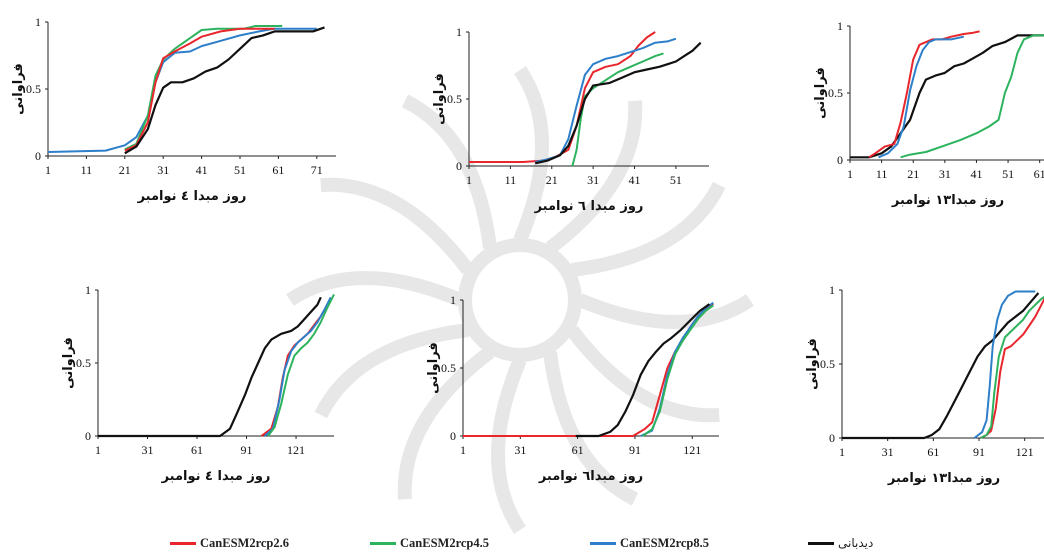  I want to click on legend-item-rcp85: CanESM2rcp8.5, so click(649, 543).